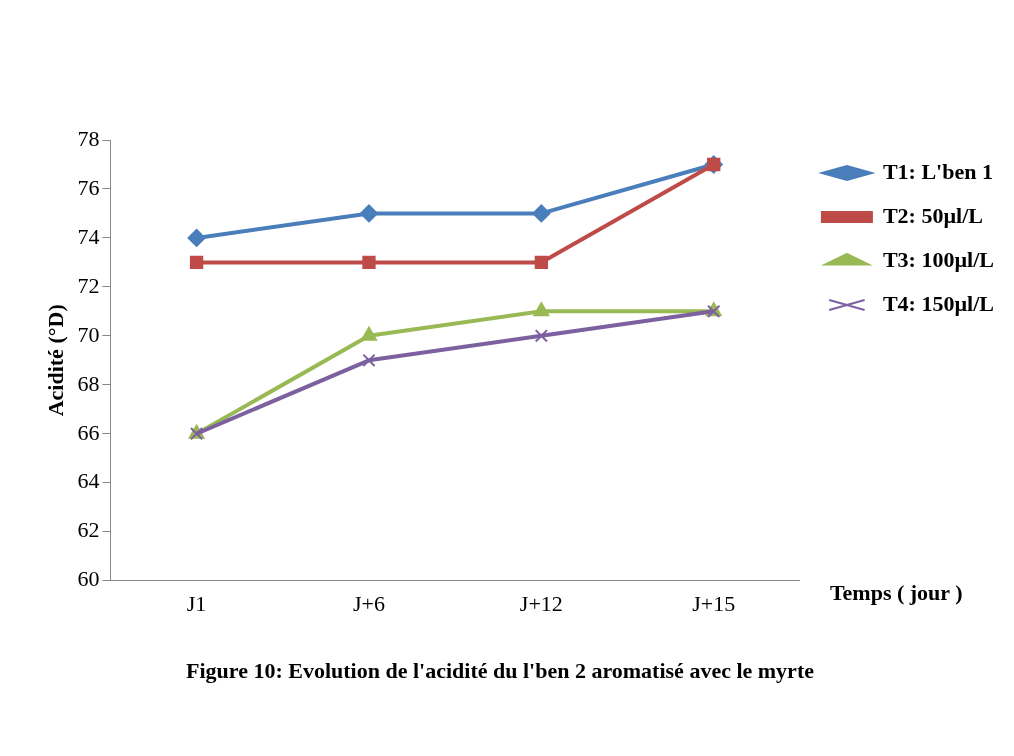 The image size is (1014, 756). I want to click on legend-label: T4: 150µl/L, so click(938, 303).